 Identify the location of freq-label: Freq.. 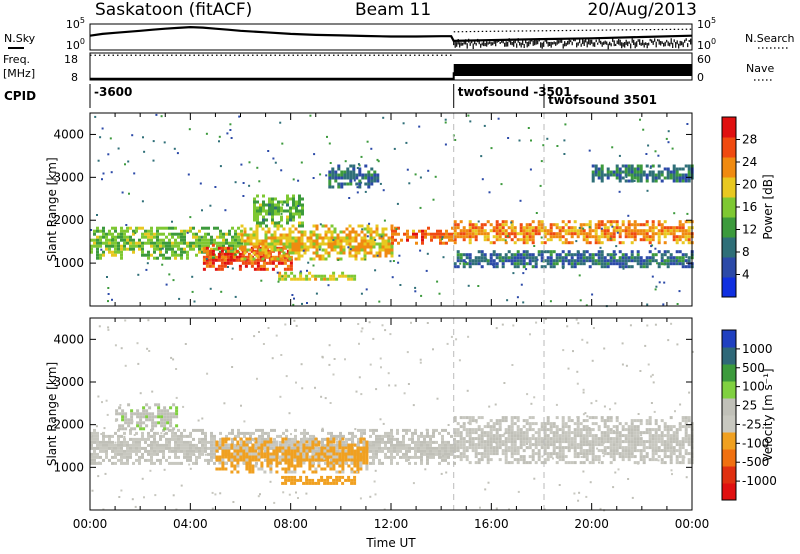
(16, 59).